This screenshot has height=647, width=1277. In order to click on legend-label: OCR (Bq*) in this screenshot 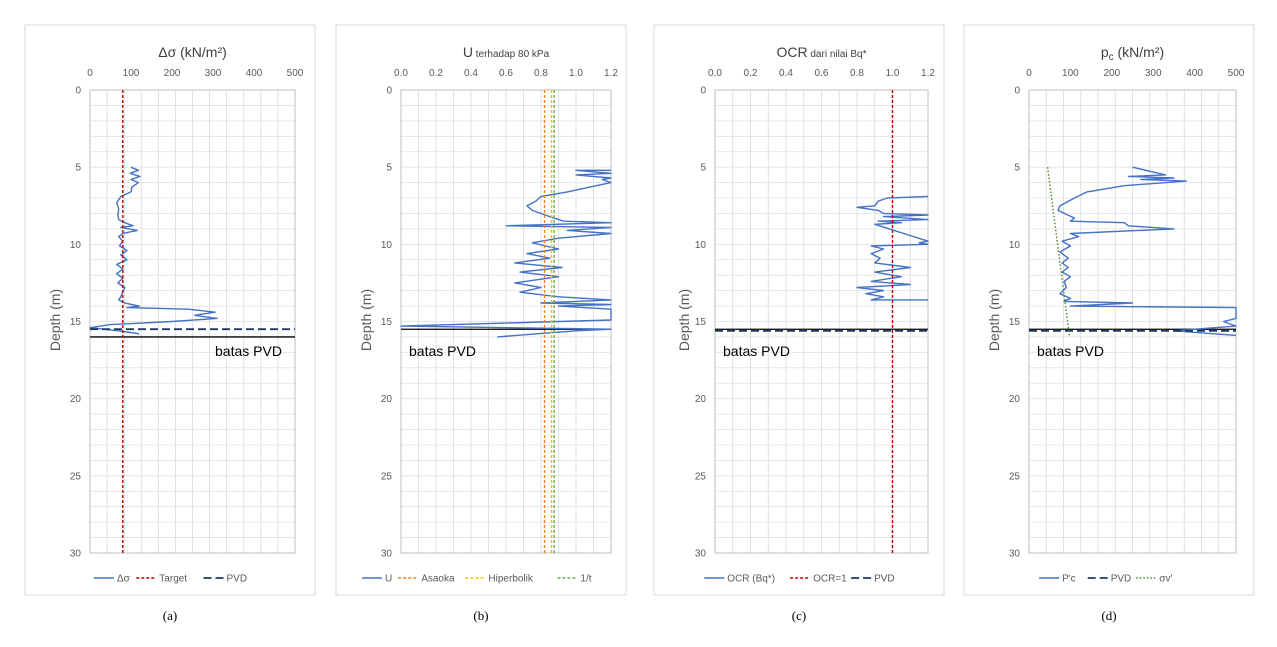, I will do `click(751, 579)`.